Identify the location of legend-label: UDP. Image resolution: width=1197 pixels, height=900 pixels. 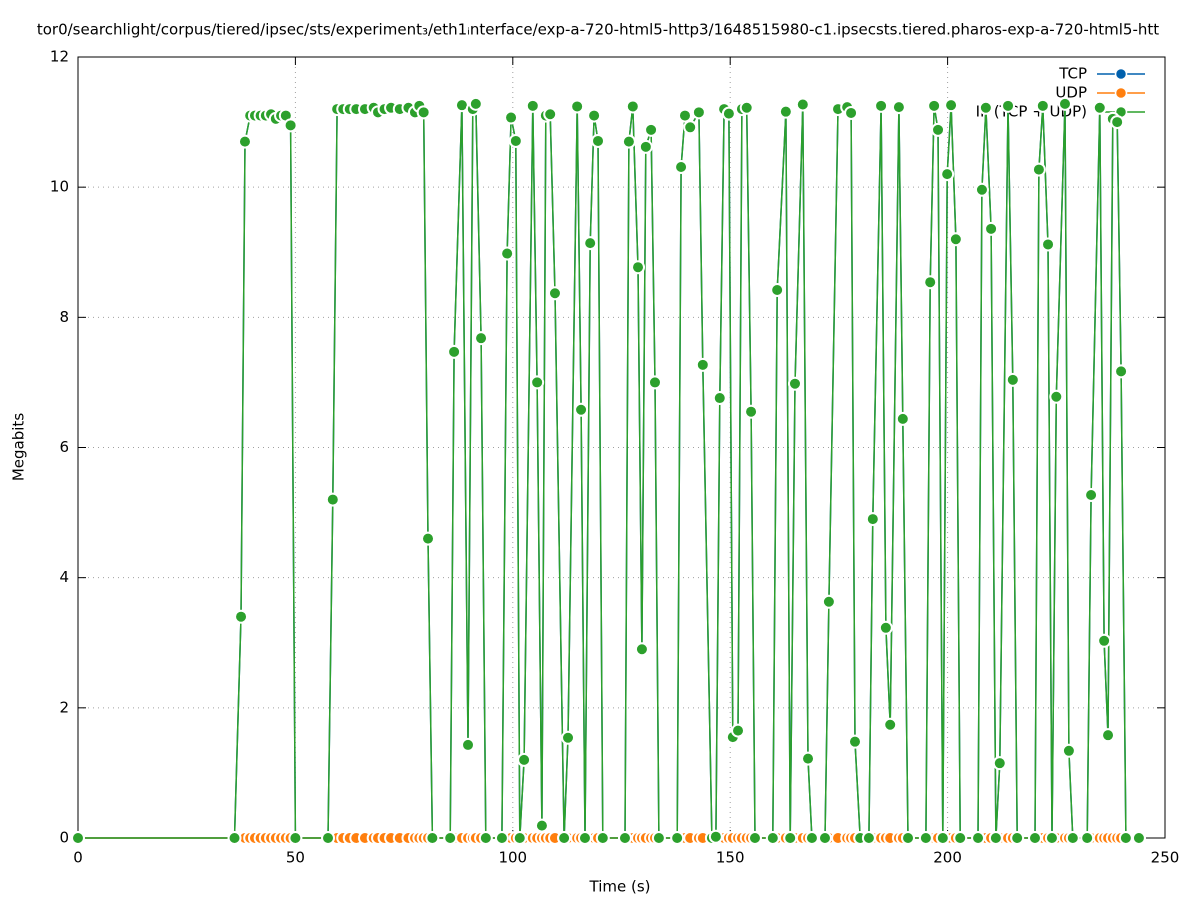
(1071, 93).